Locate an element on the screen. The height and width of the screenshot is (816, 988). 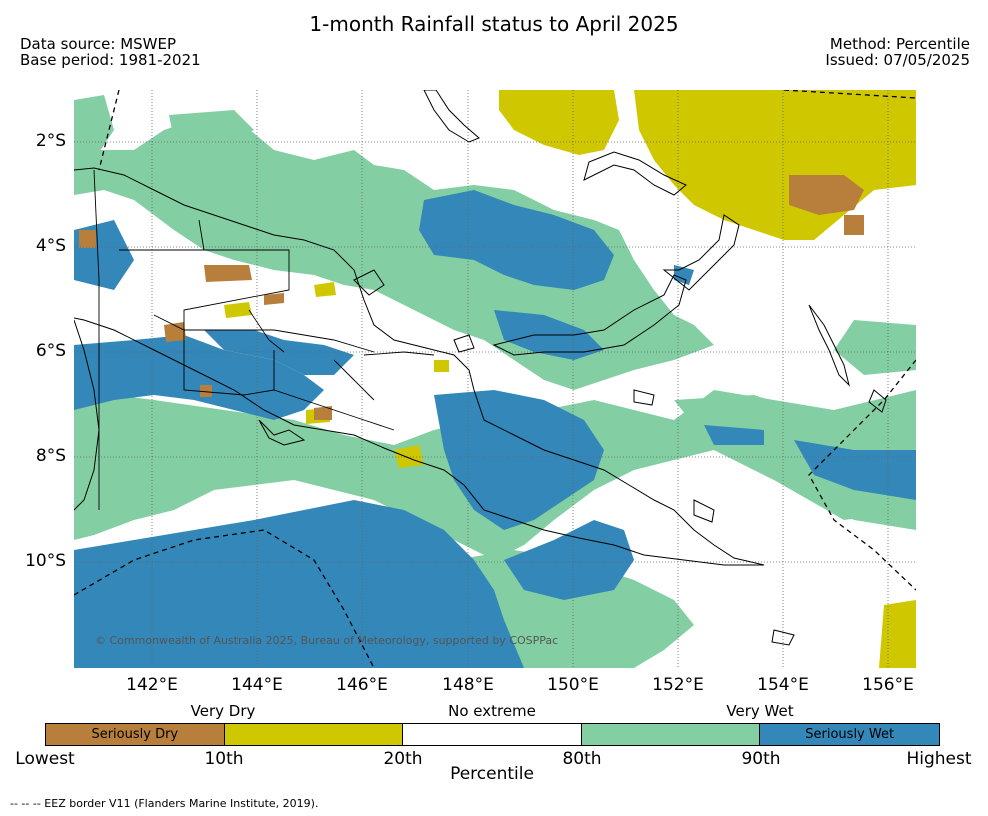
meta-right: Method: Percentile Issued: 07/05/2025 is located at coordinates (897, 52).